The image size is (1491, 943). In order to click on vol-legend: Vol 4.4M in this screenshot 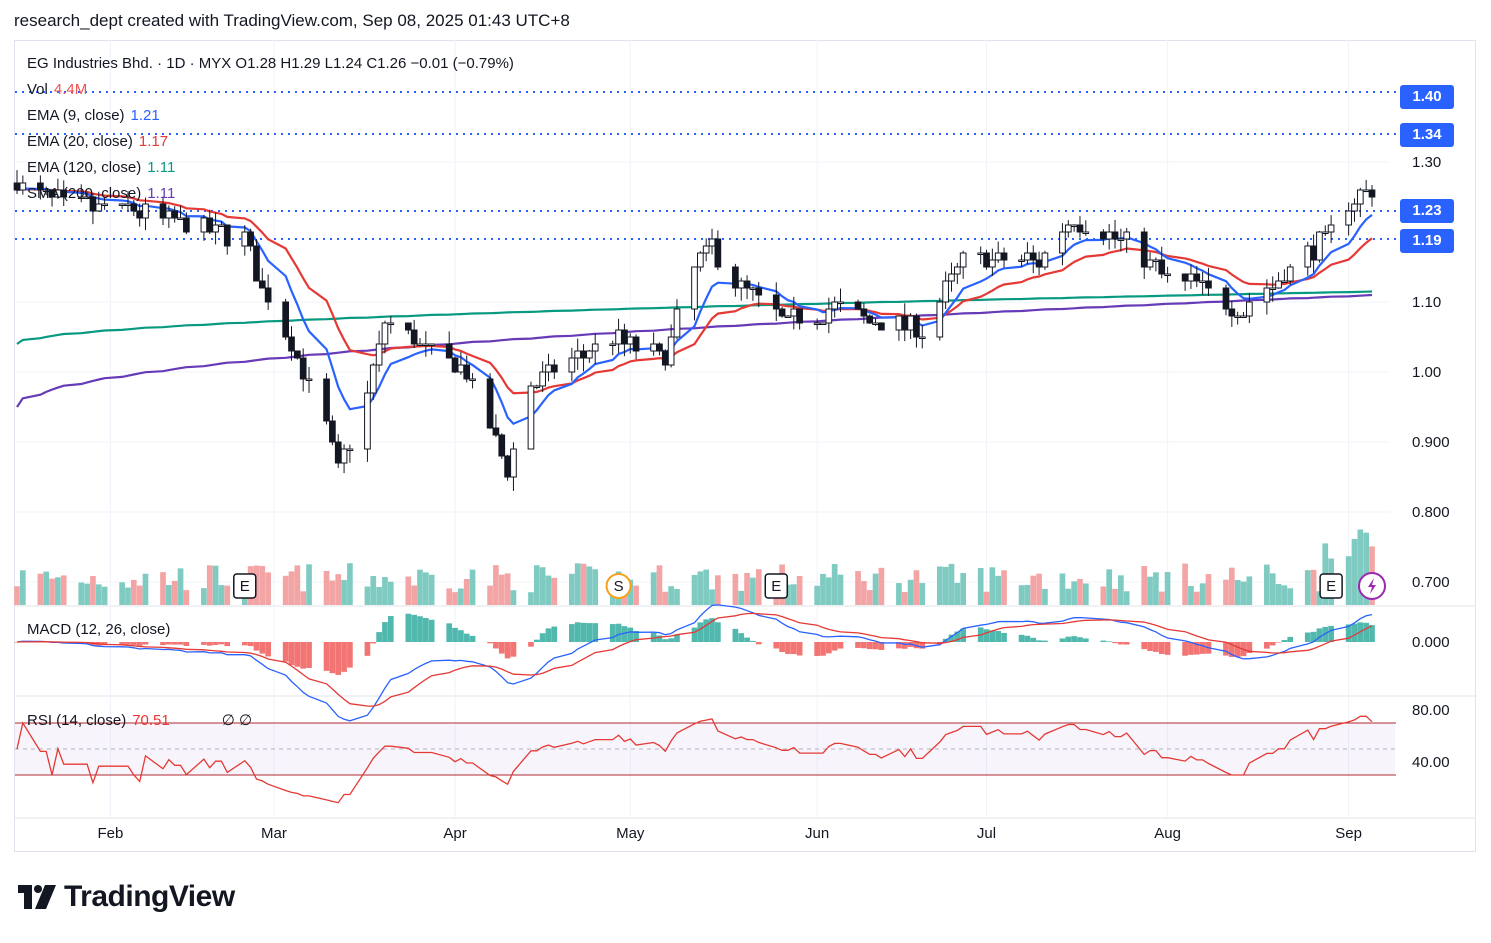, I will do `click(57, 89)`.